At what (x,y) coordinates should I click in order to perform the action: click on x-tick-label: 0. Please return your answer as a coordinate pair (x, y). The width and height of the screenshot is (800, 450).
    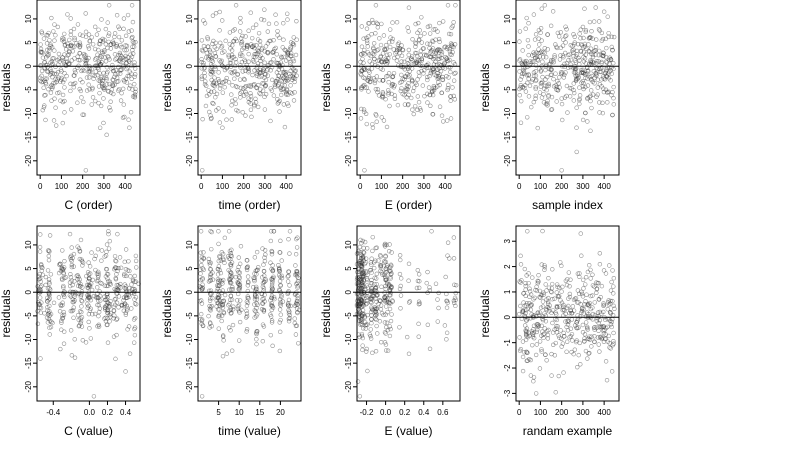
    Looking at the image, I should click on (519, 412).